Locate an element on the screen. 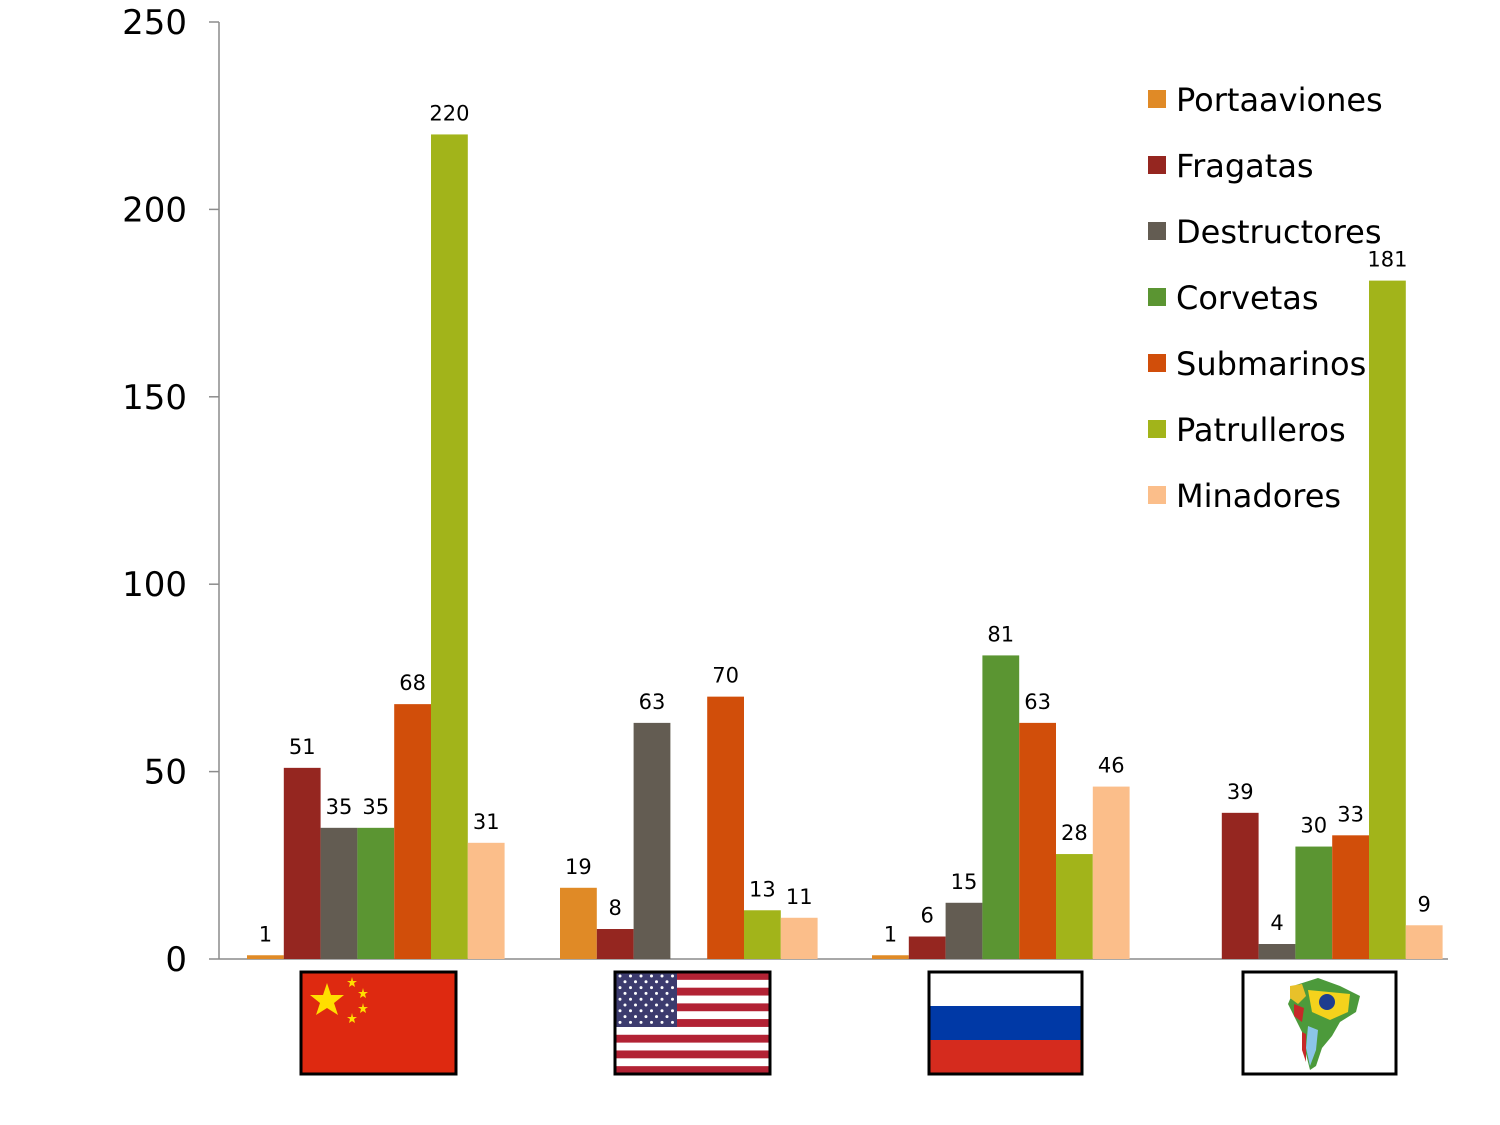 The image size is (1500, 1125). data-label: 13 is located at coordinates (762, 889).